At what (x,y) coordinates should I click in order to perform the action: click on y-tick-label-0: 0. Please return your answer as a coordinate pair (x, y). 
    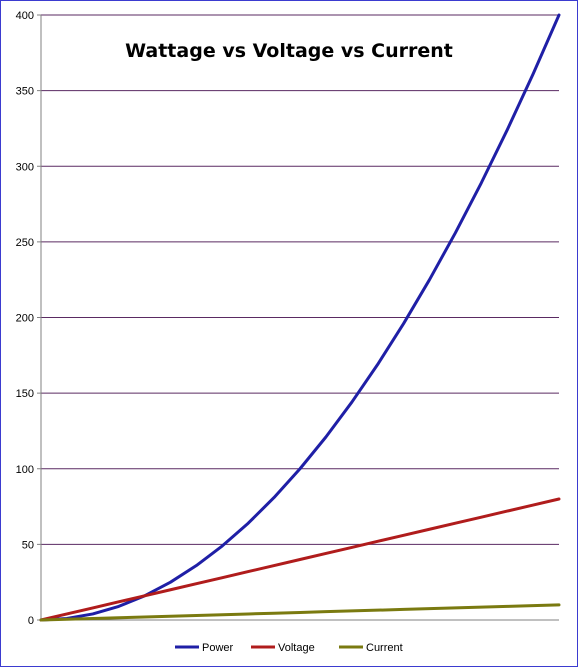
    Looking at the image, I should click on (31, 621).